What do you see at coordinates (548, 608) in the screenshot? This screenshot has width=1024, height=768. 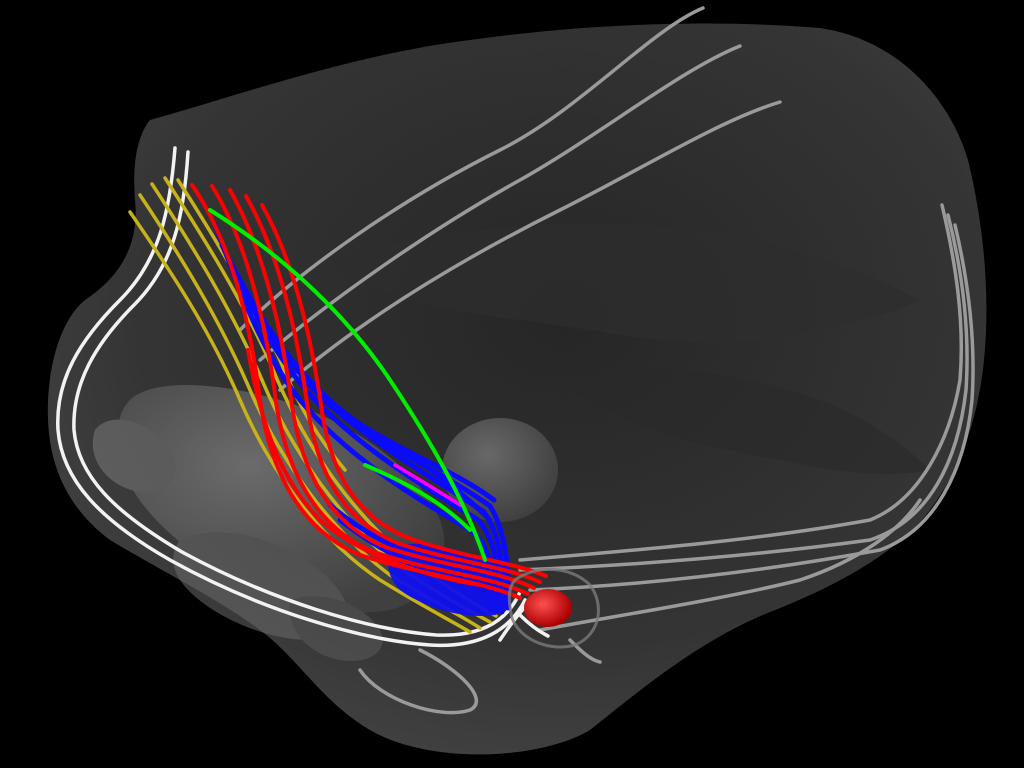 I see `red-structure` at bounding box center [548, 608].